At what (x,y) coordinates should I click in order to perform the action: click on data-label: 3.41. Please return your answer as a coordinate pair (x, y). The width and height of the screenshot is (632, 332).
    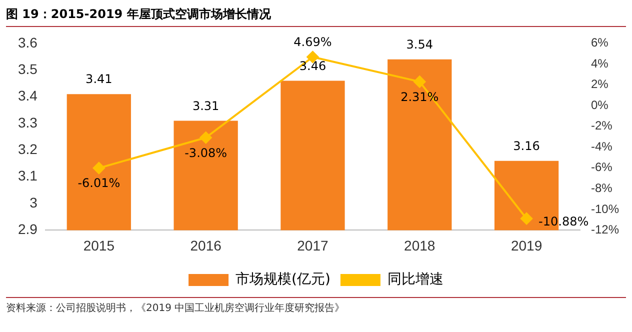
    Looking at the image, I should click on (99, 79).